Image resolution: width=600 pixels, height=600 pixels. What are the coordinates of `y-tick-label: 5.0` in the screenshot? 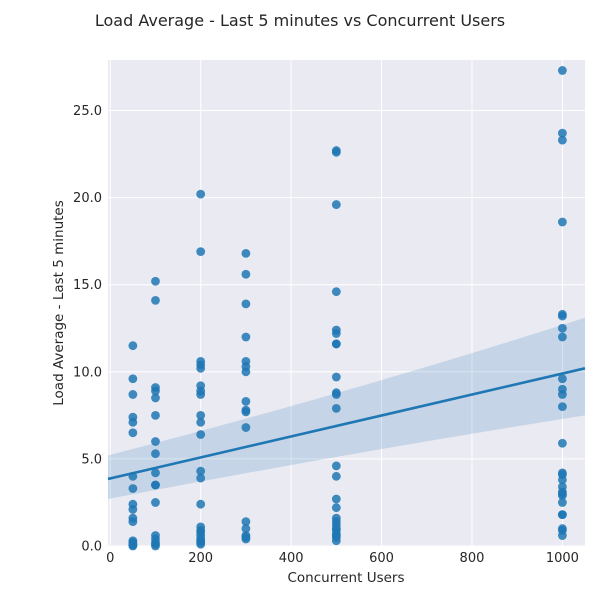 It's located at (91, 459).